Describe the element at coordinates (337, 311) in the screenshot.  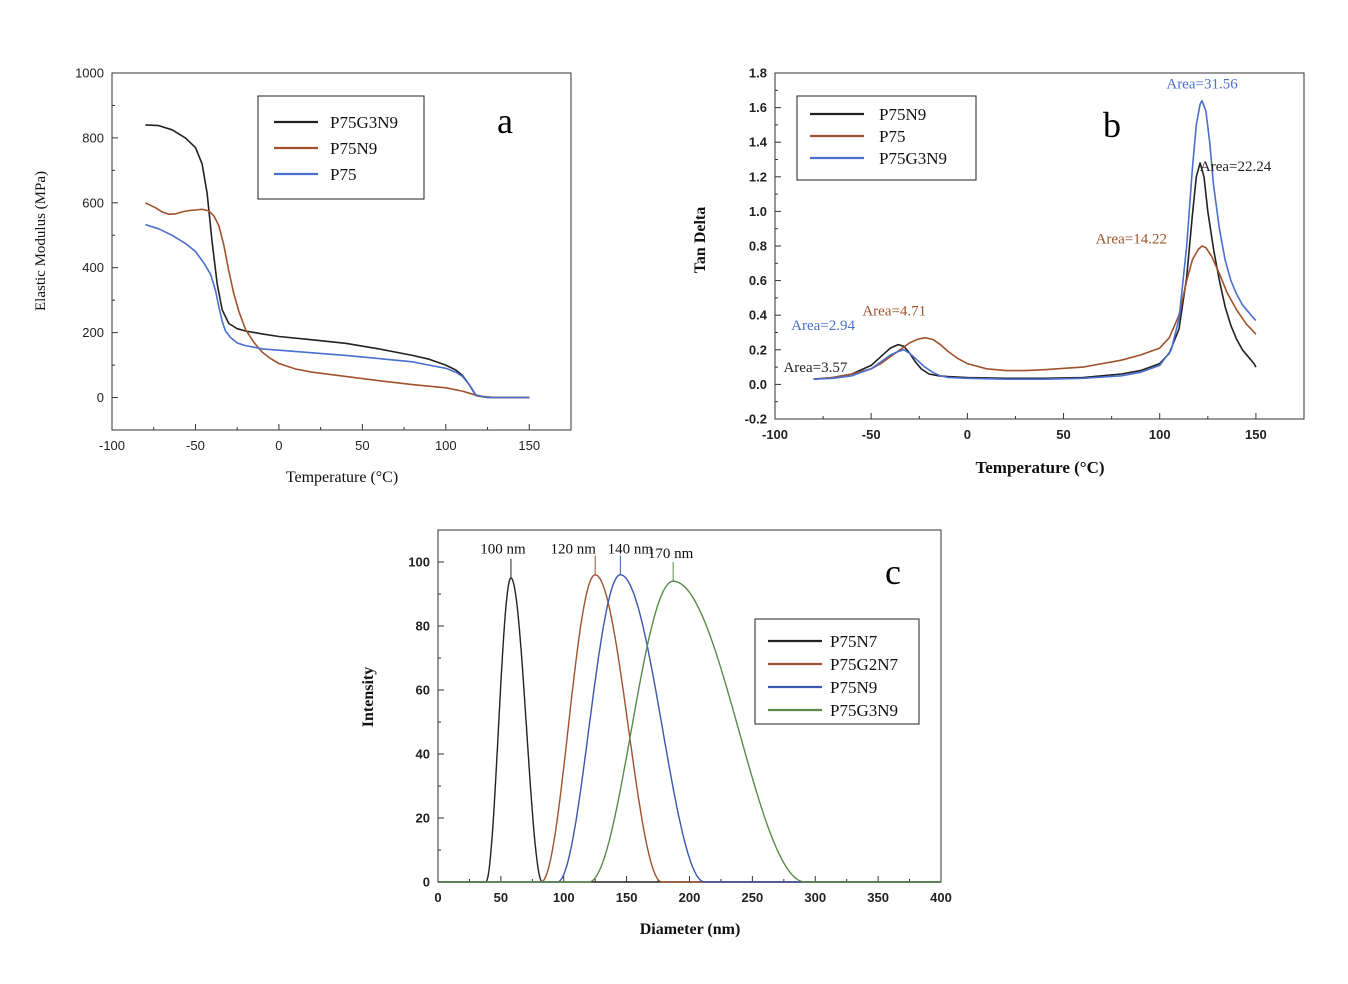
I see `series-line-p75` at that location.